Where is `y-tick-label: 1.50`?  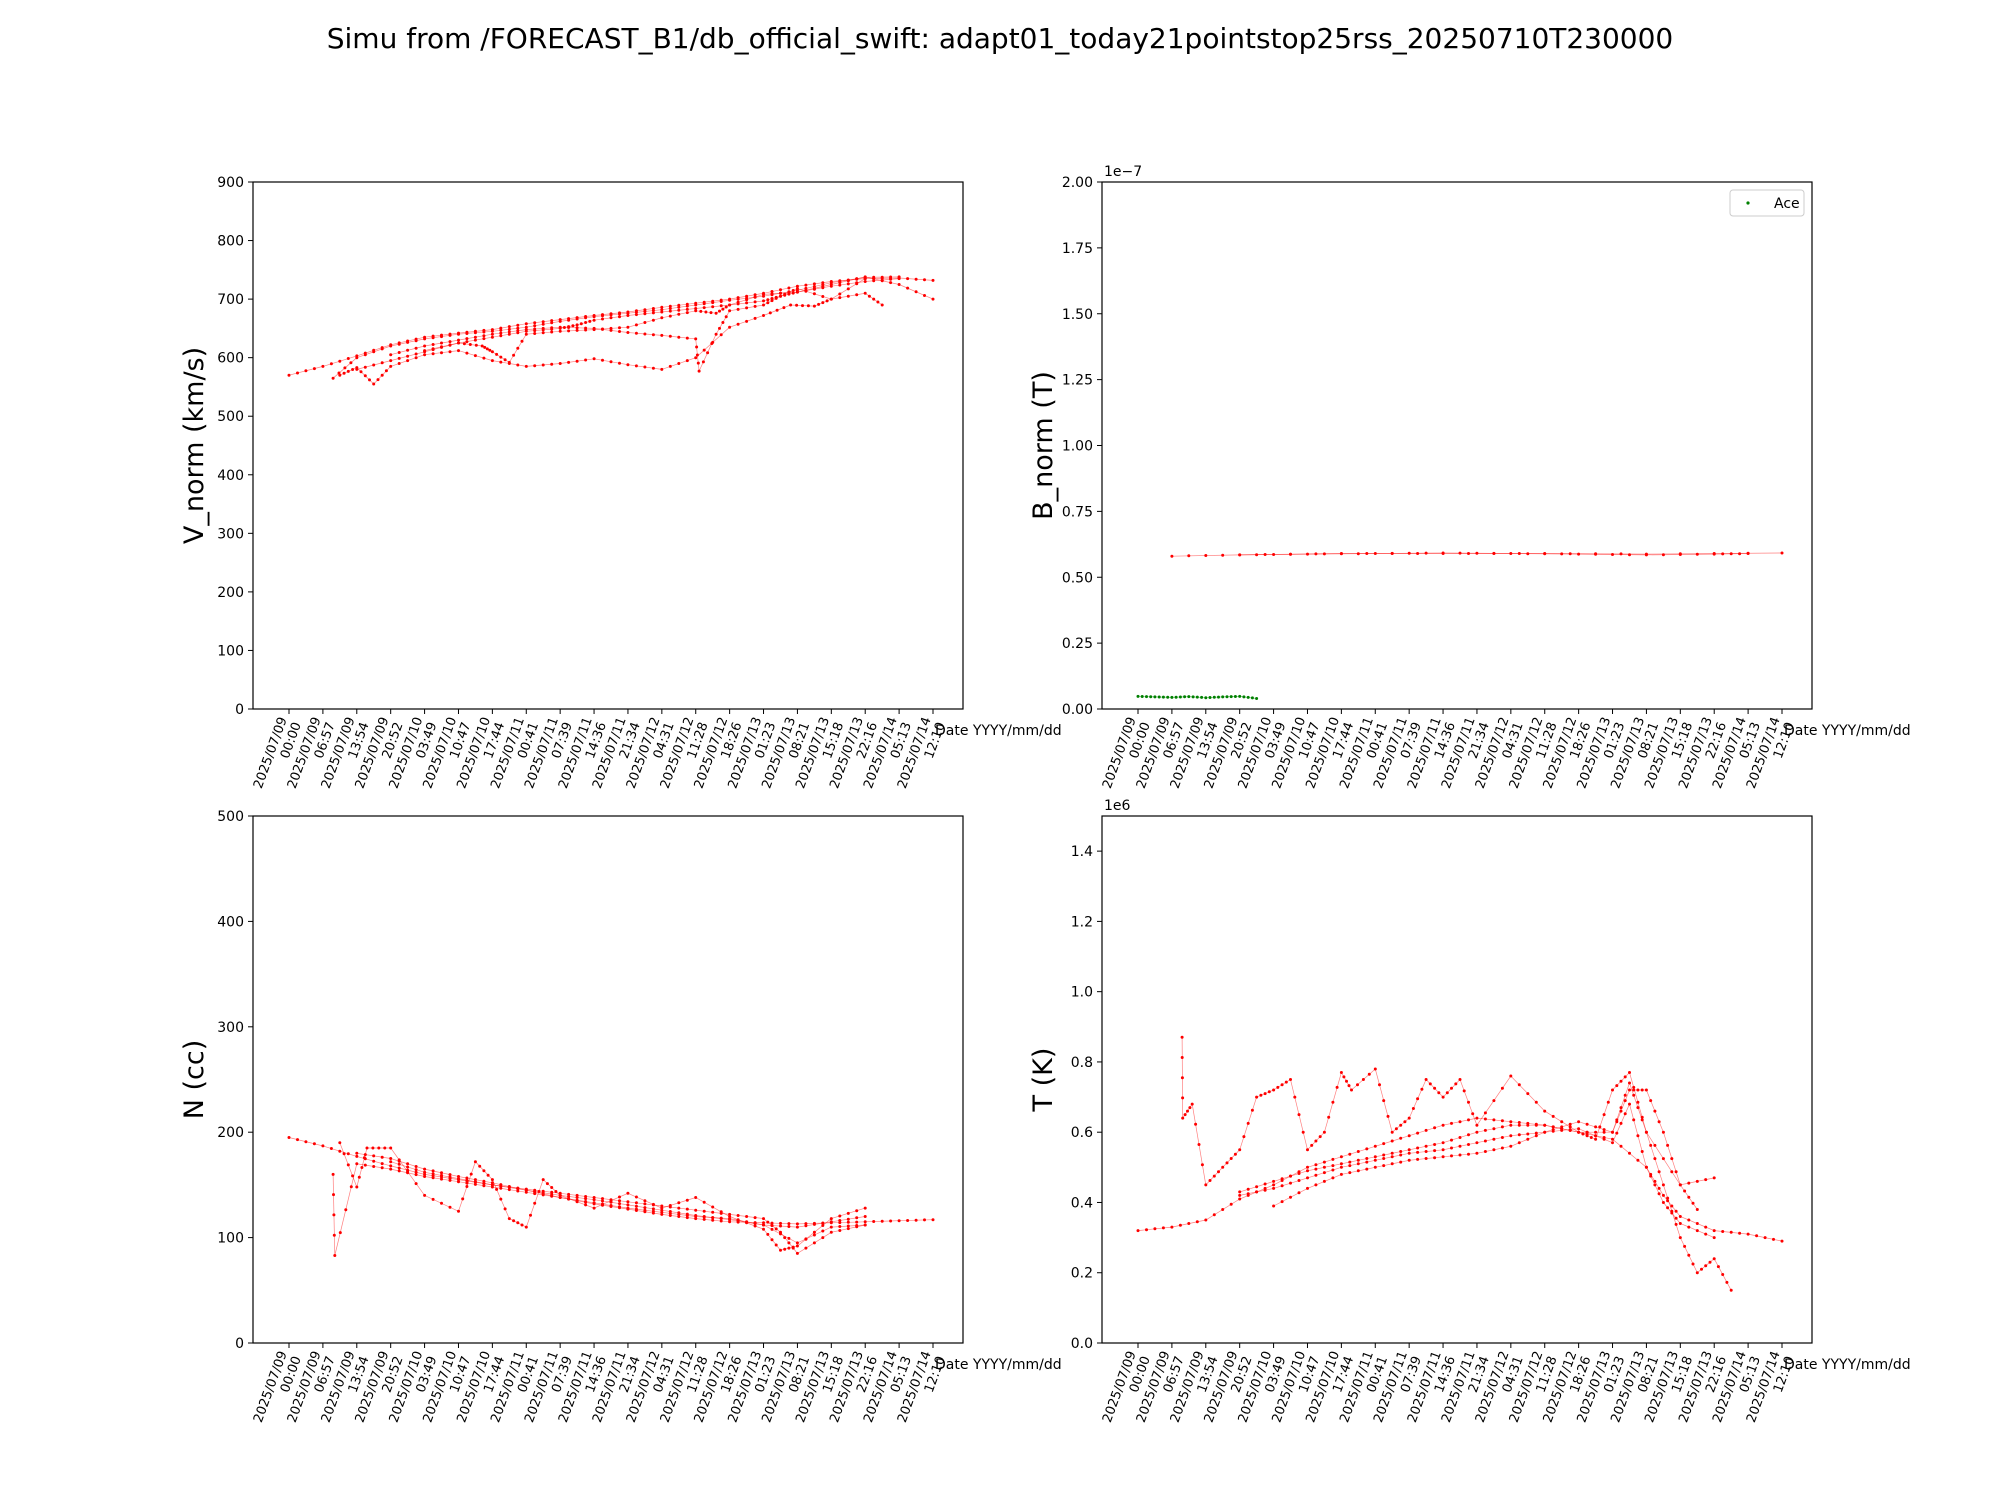
y-tick-label: 1.50 is located at coordinates (1077, 315).